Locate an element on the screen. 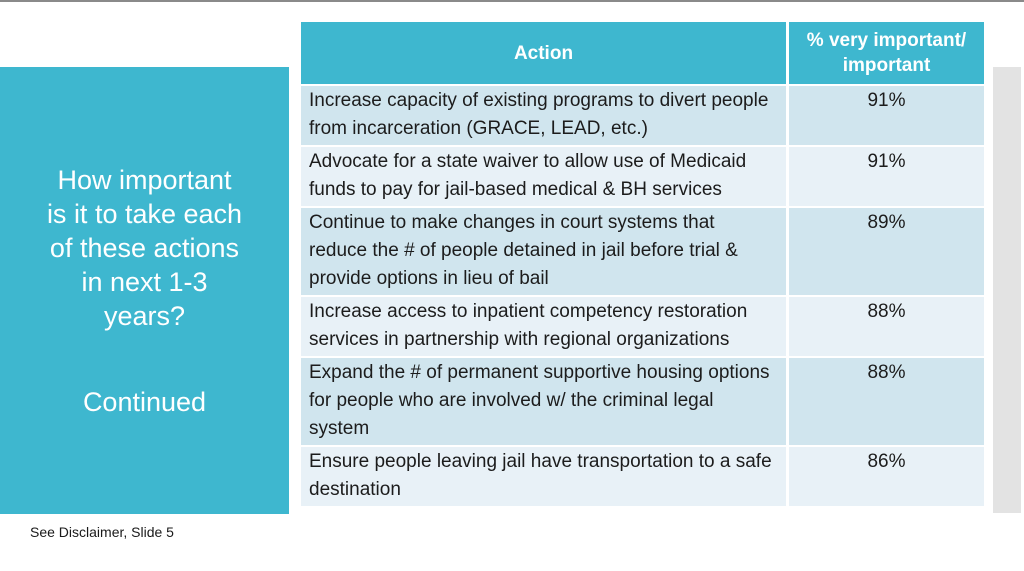 The width and height of the screenshot is (1024, 571). percent-cell: 86% is located at coordinates (886, 476).